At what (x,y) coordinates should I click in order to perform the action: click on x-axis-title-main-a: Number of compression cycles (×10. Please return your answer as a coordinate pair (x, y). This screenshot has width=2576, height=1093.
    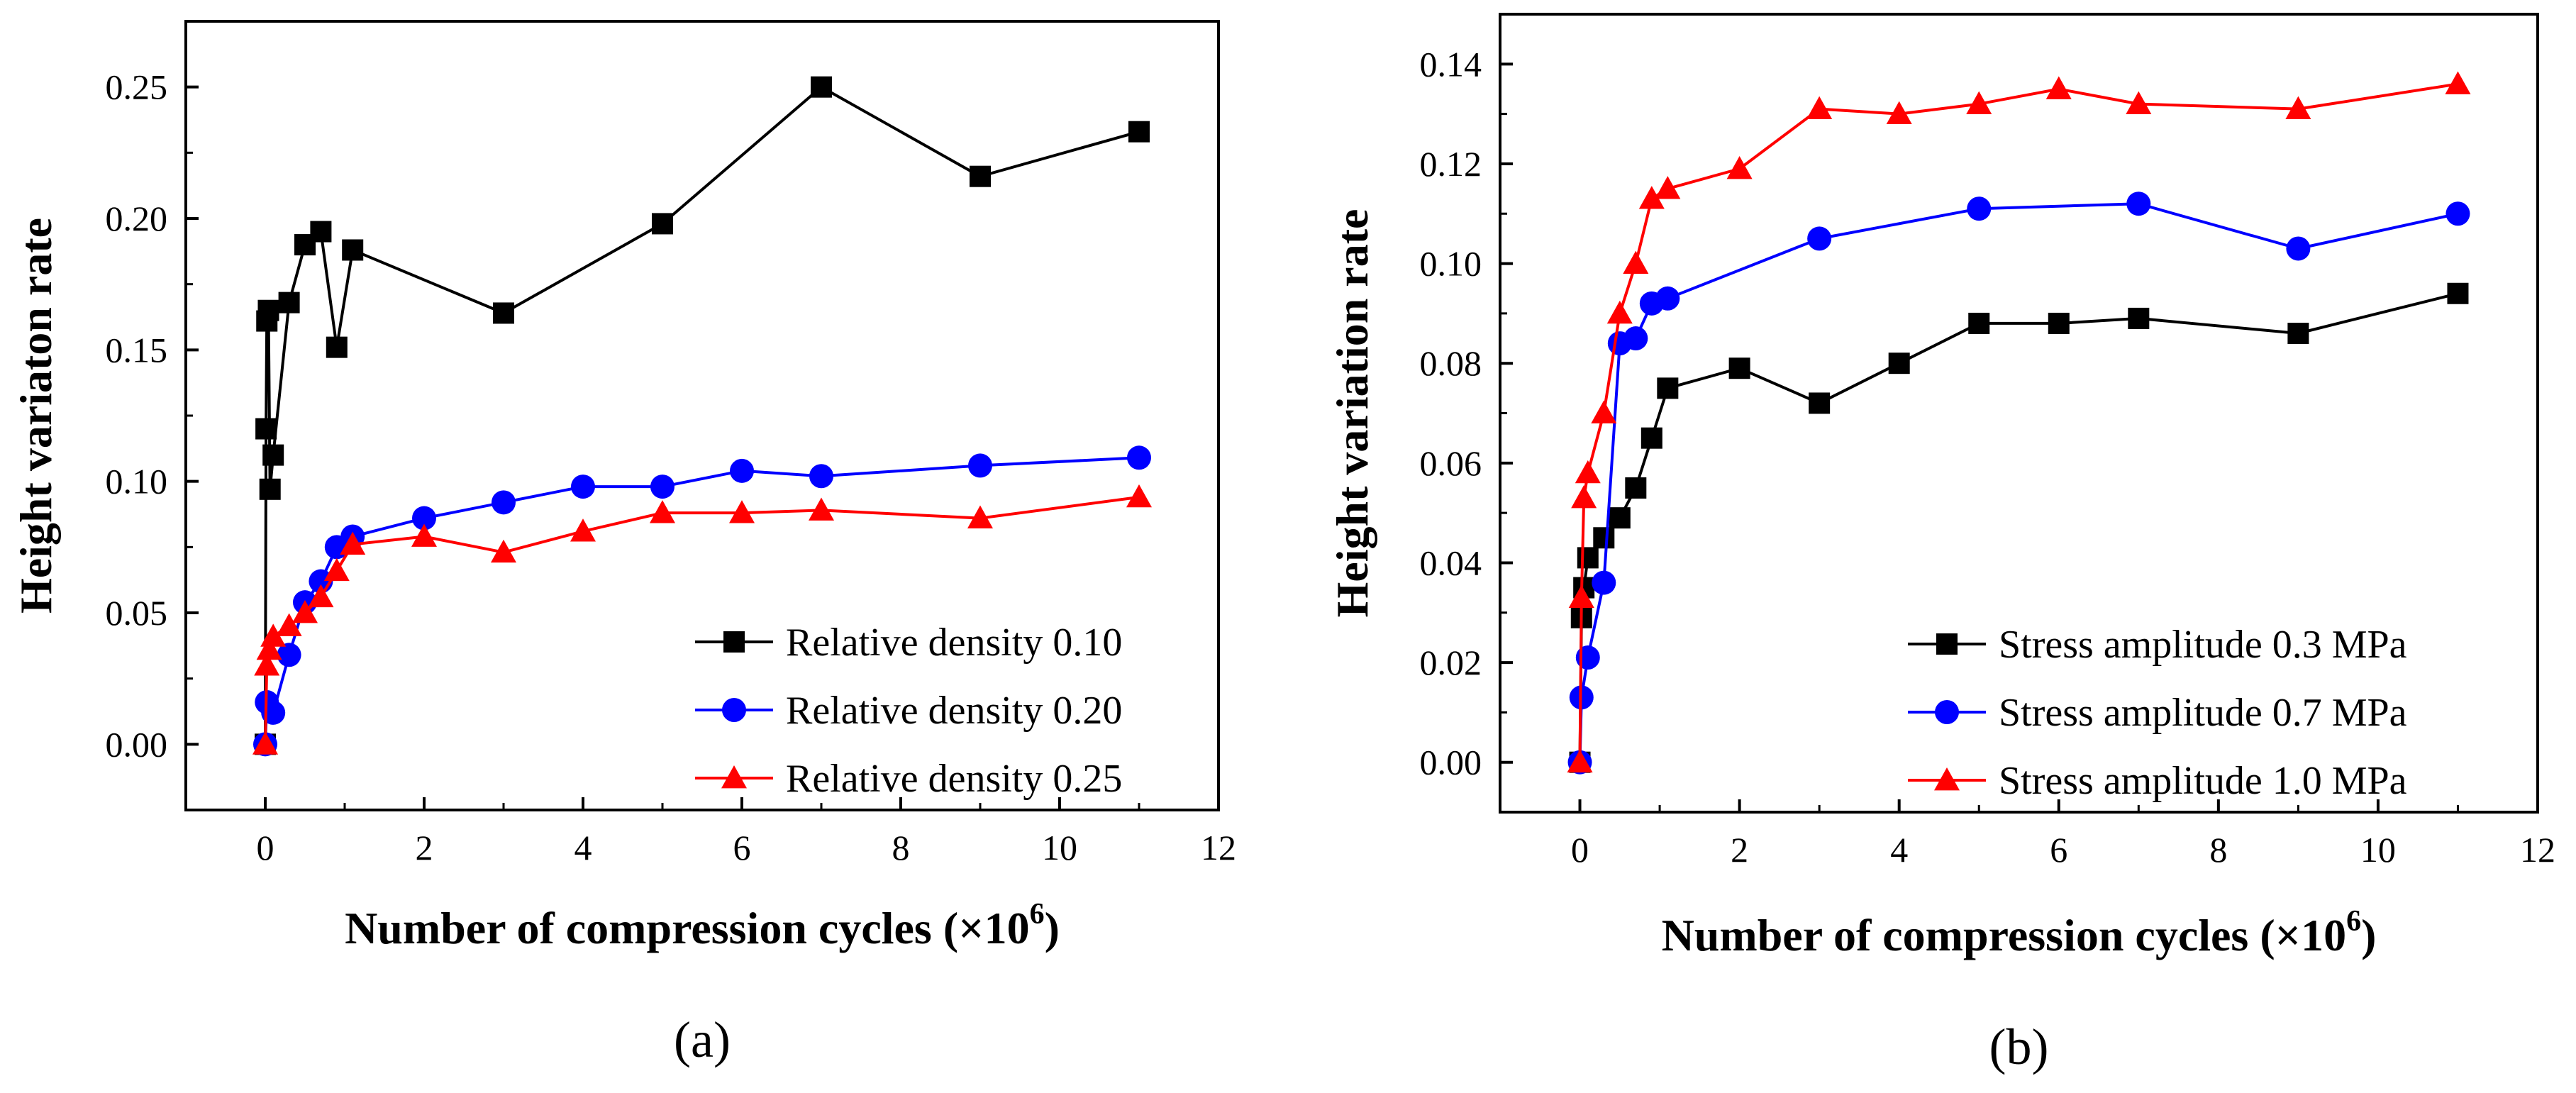
    Looking at the image, I should click on (687, 928).